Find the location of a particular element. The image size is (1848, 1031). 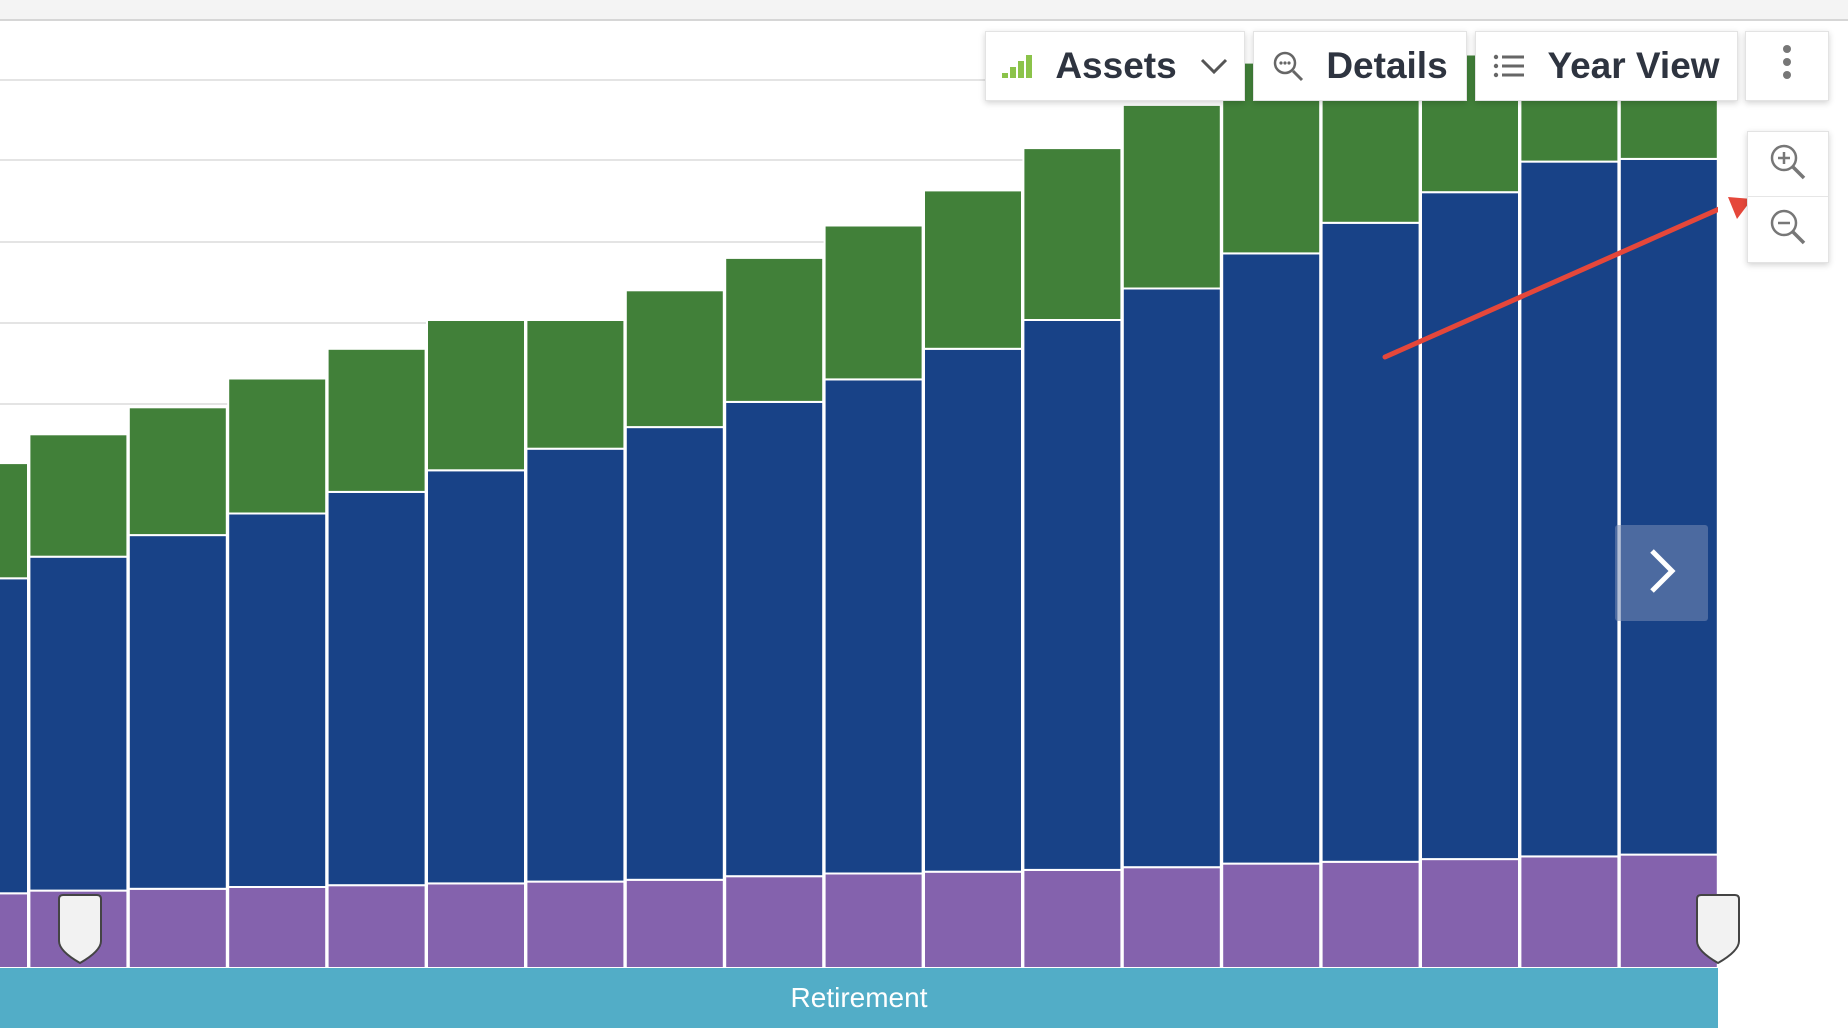

bar-segment-s0-b9 is located at coordinates (873, 920).